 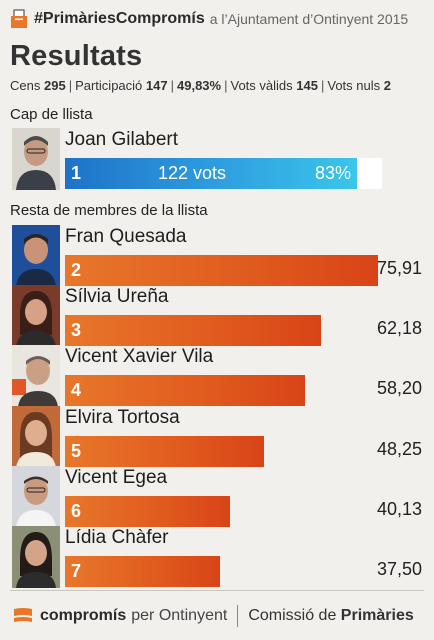 I want to click on candidate-row: Fran Quesada 2 75,91, so click(x=217, y=256).